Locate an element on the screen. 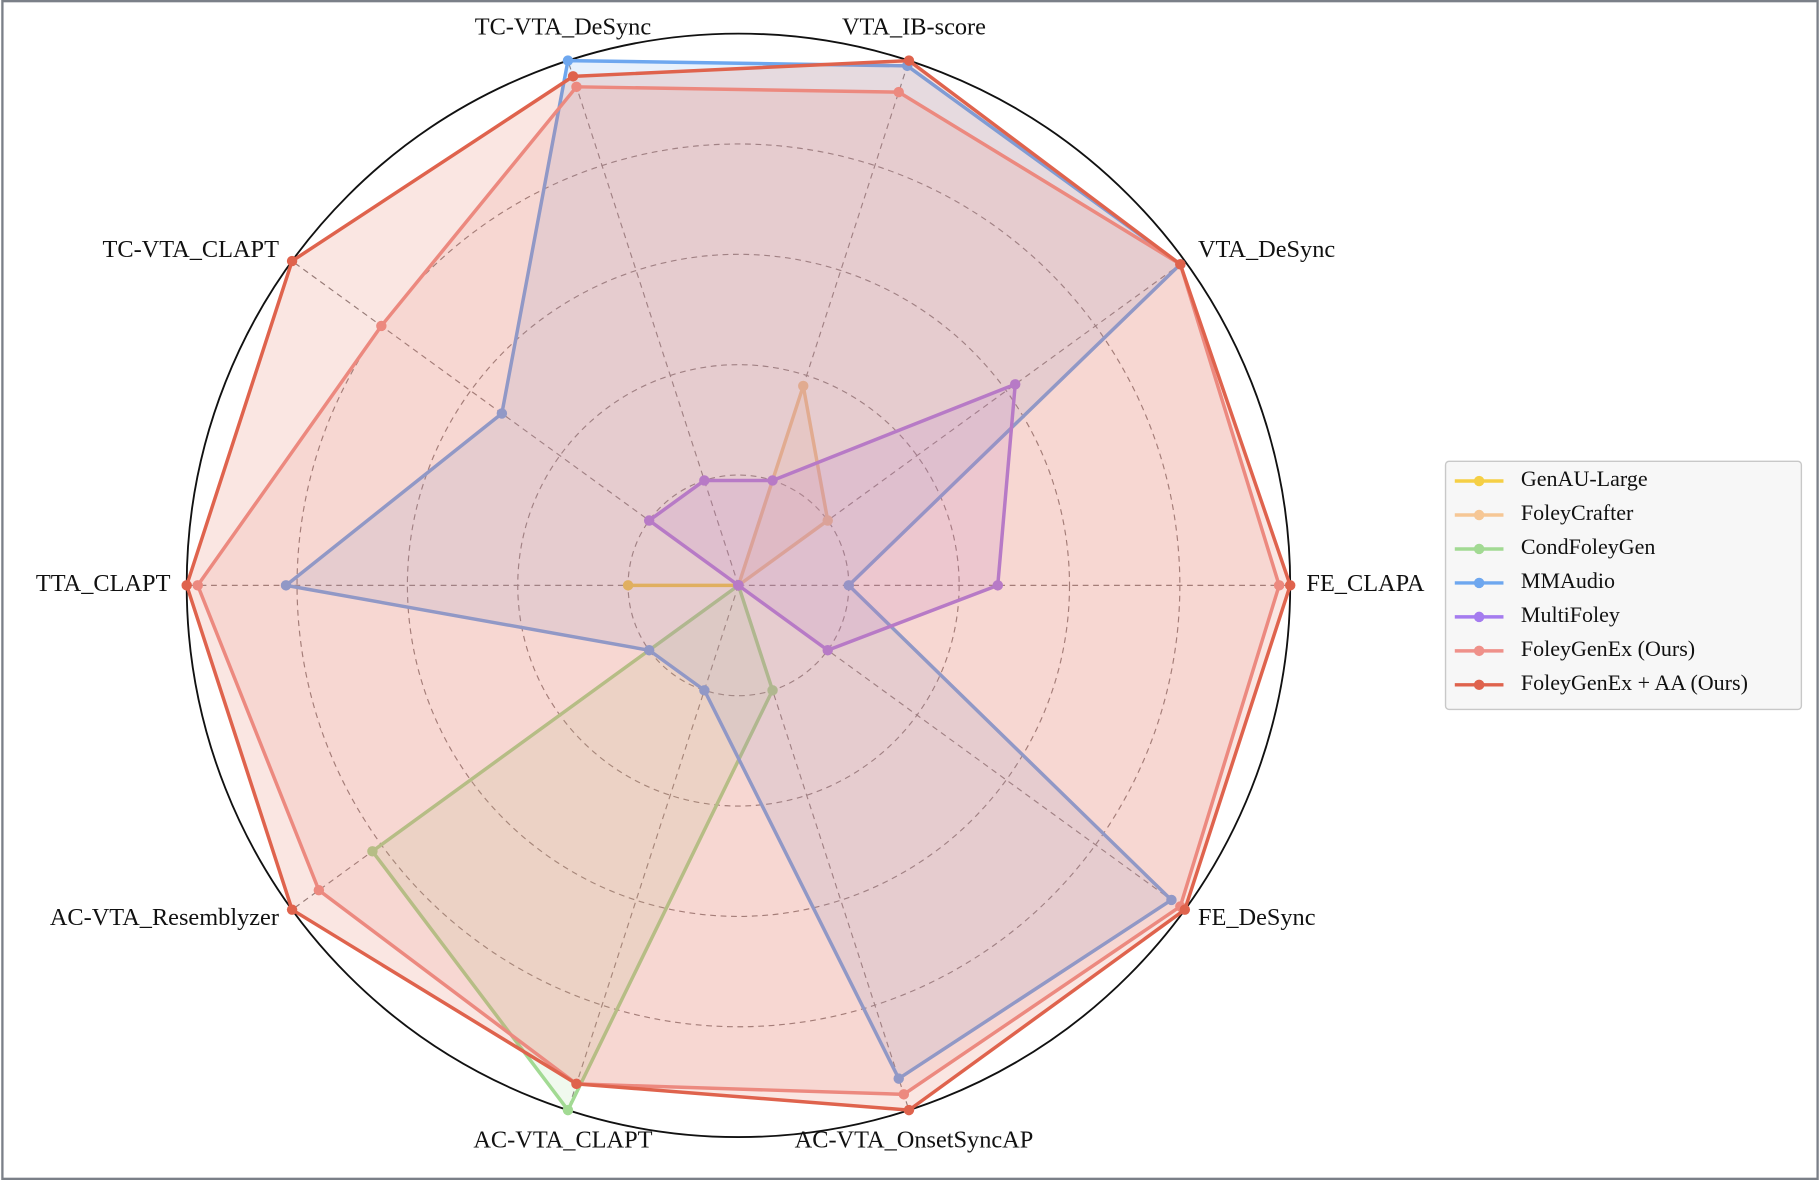 The width and height of the screenshot is (1820, 1180). legend-label: FoleyCrafter is located at coordinates (1577, 512).